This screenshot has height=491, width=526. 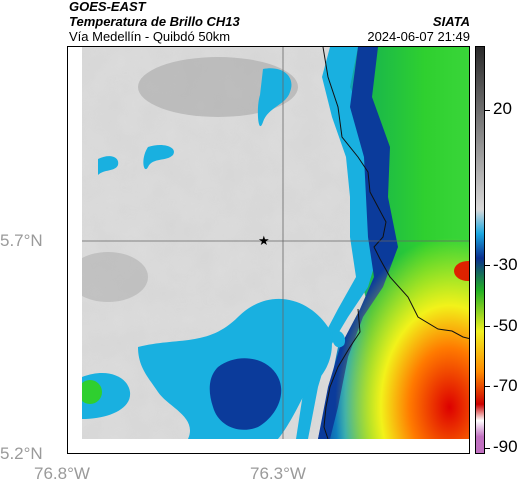 What do you see at coordinates (342, 374) in the screenshot?
I see `river-line` at bounding box center [342, 374].